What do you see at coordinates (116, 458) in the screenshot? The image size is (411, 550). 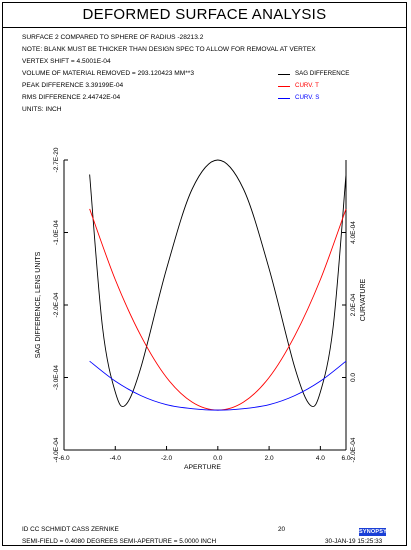 I see `x-tick-label: -4.0` at bounding box center [116, 458].